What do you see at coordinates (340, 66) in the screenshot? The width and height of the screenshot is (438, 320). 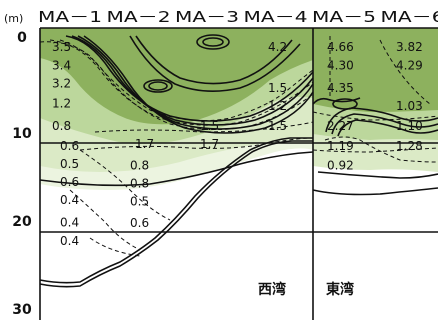 I see `value-label: 4.30` at bounding box center [340, 66].